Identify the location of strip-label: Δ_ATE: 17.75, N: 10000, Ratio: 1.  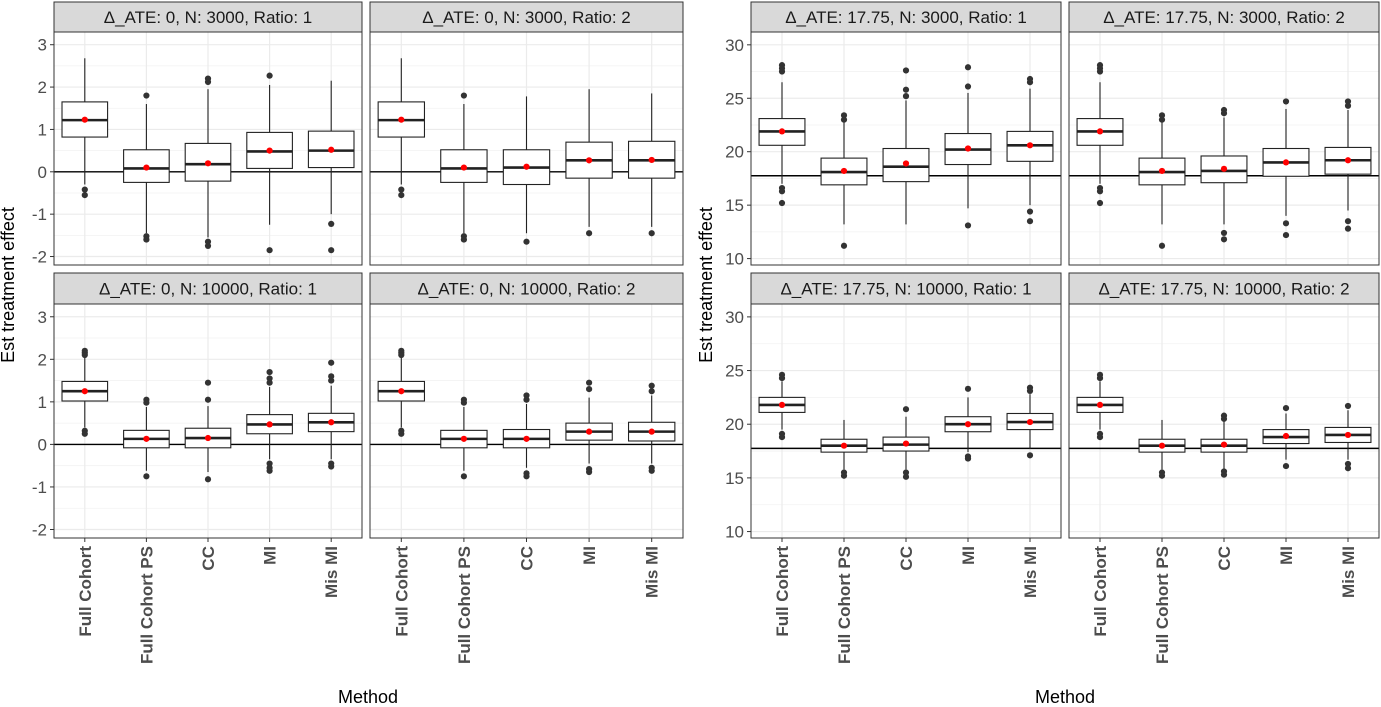
(905, 289).